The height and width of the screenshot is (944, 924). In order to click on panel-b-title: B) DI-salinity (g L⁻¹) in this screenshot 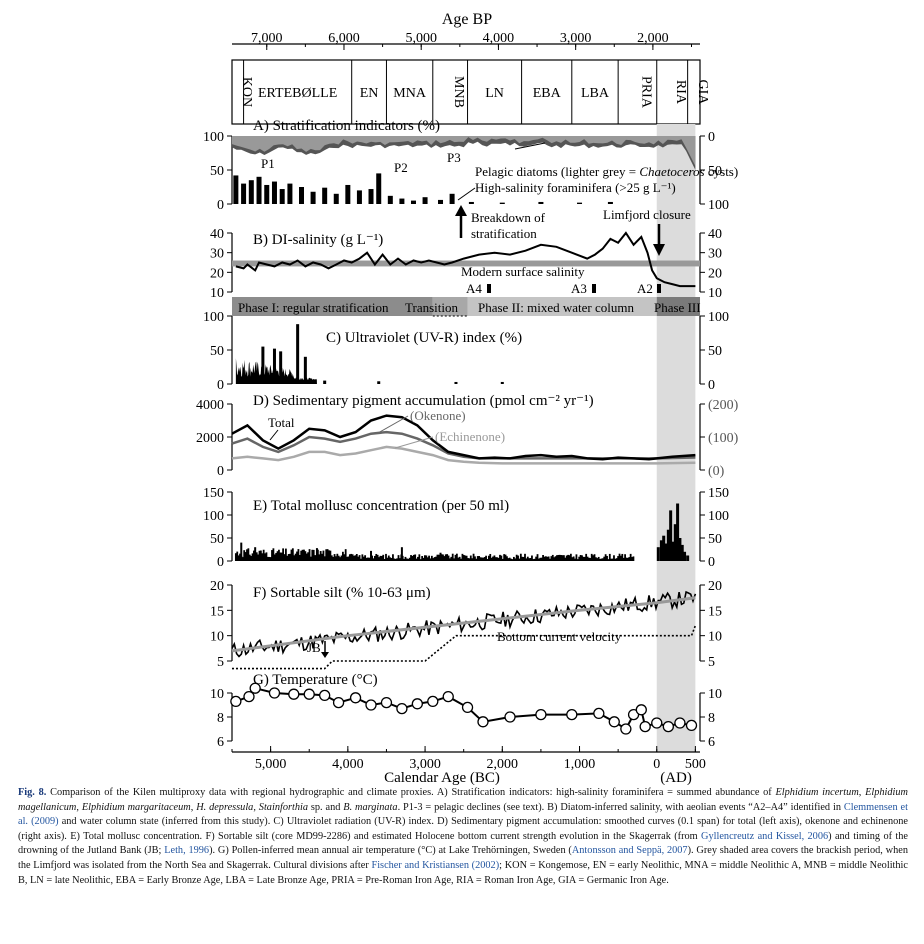, I will do `click(318, 240)`.